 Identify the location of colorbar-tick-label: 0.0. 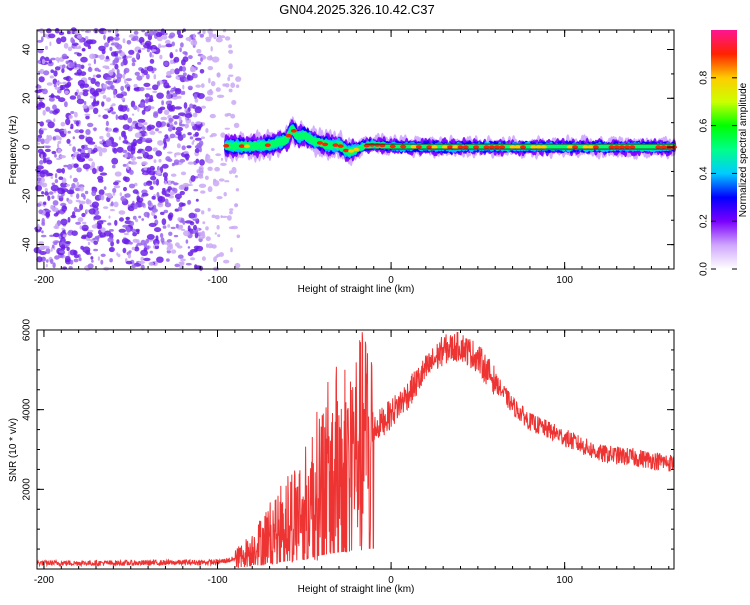
(704, 269).